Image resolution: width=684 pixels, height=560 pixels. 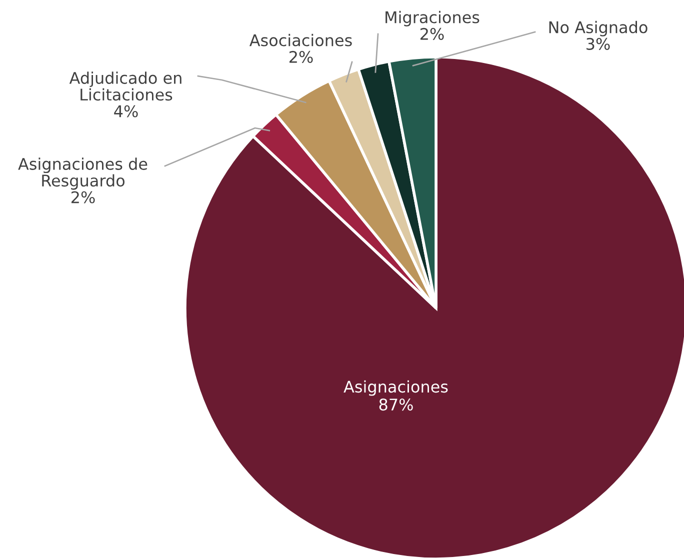 I want to click on slice-label: Asignaciones, so click(x=396, y=388).